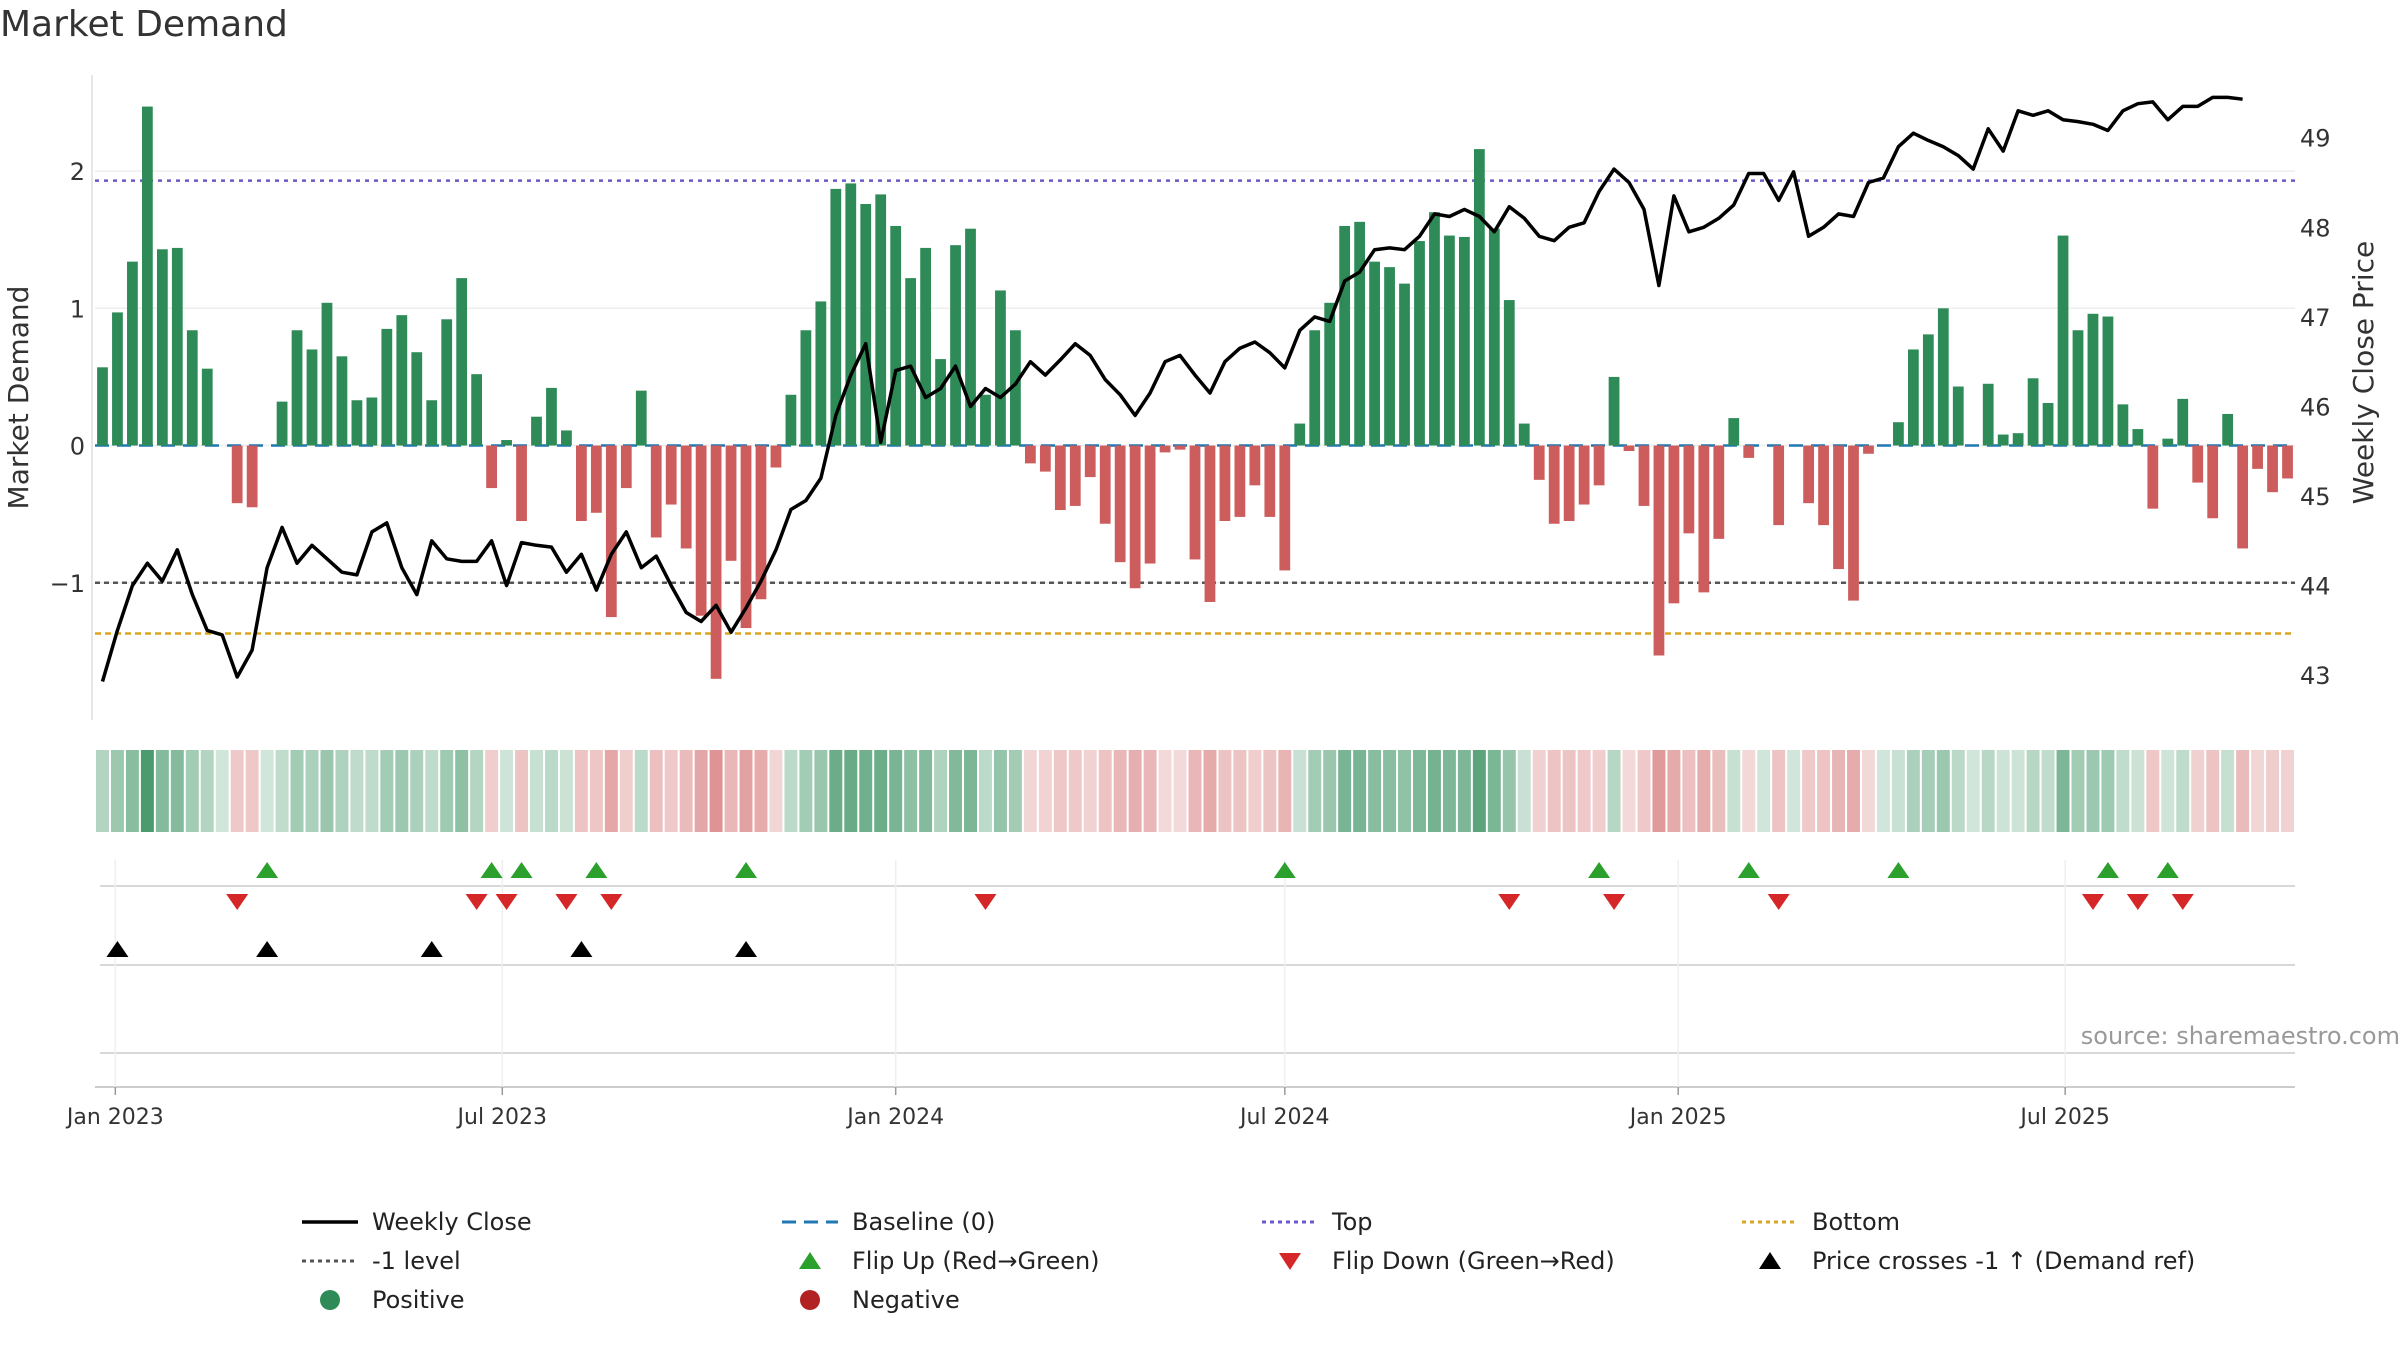 The height and width of the screenshot is (1350, 2400). Describe the element at coordinates (1195, 791) in the screenshot. I see `heat-strip` at that location.